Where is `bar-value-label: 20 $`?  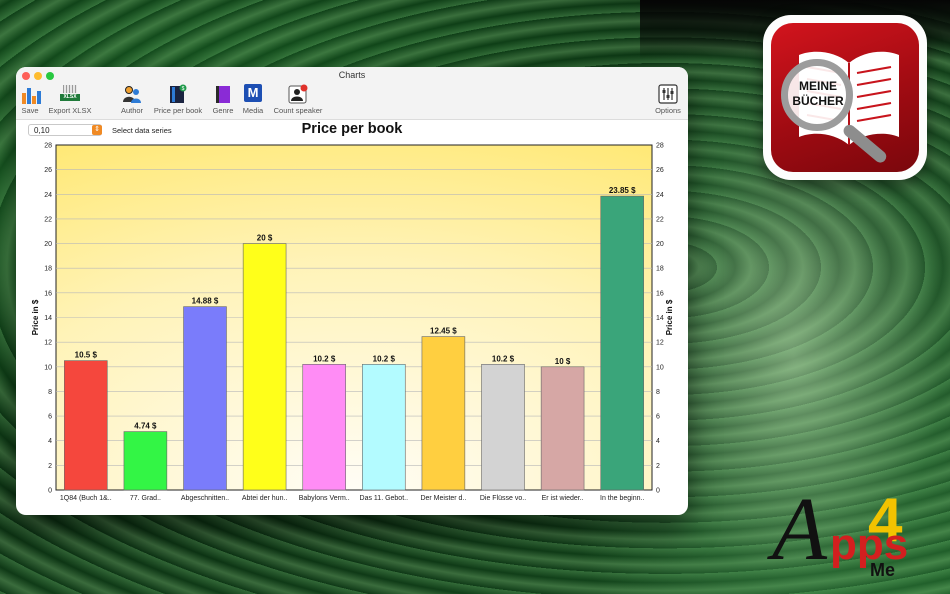 bar-value-label: 20 $ is located at coordinates (265, 238).